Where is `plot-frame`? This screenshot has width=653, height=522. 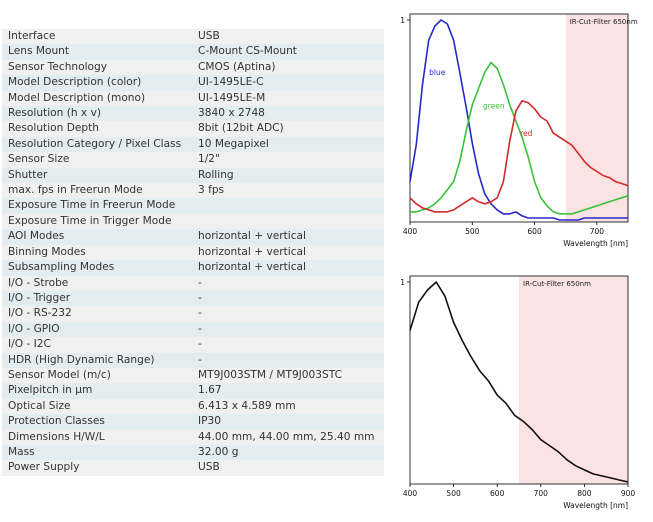
plot-frame is located at coordinates (519, 380).